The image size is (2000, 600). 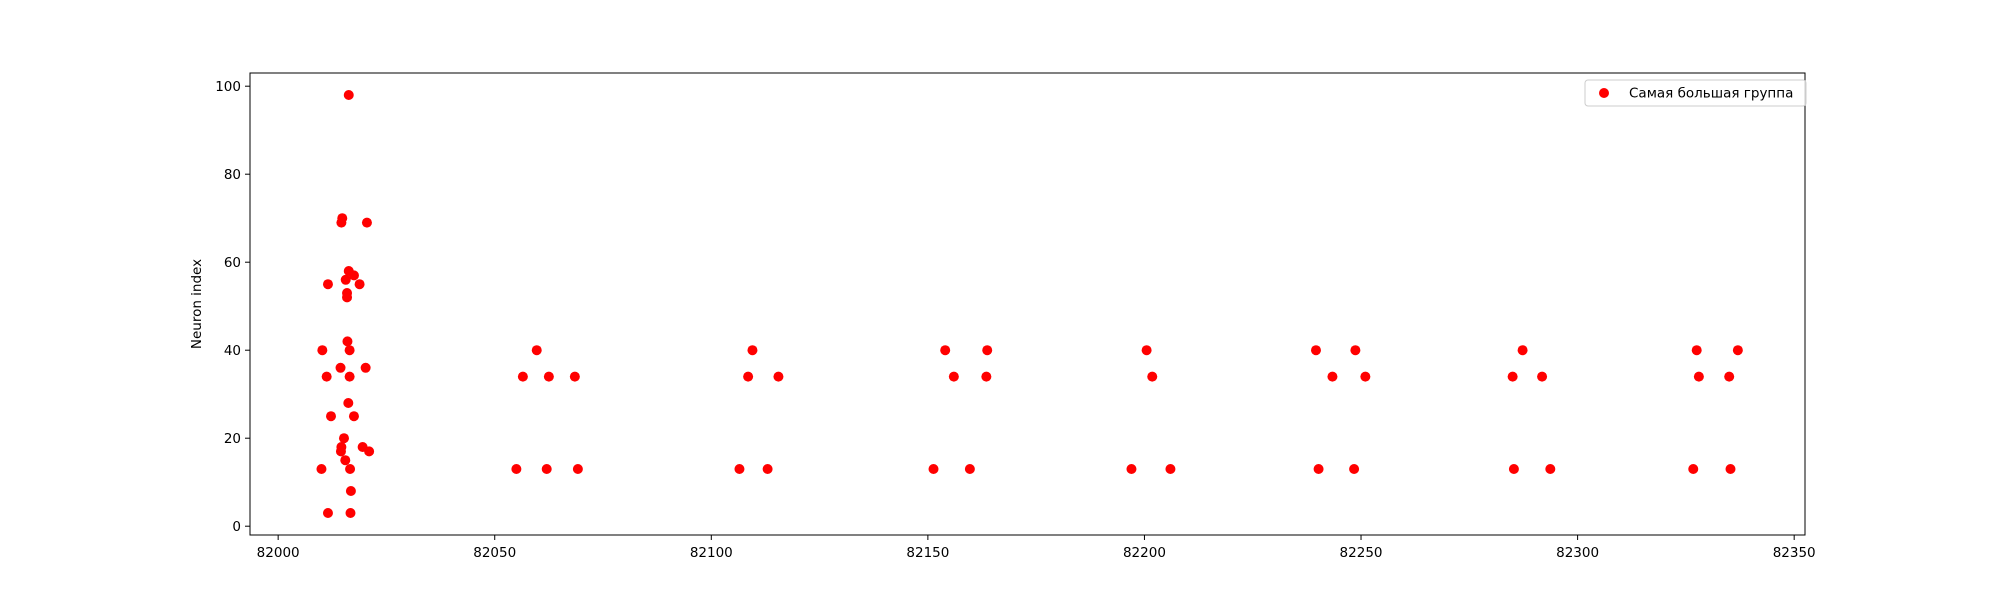 What do you see at coordinates (197, 304) in the screenshot?
I see `y-axis-label: Neuron index` at bounding box center [197, 304].